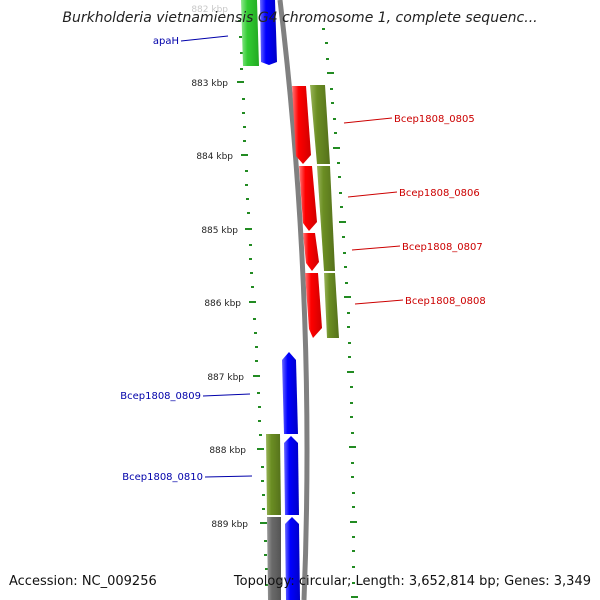  Describe the element at coordinates (434, 119) in the screenshot. I see `label-bcep1808-0805: Bcep1808_0805` at that location.